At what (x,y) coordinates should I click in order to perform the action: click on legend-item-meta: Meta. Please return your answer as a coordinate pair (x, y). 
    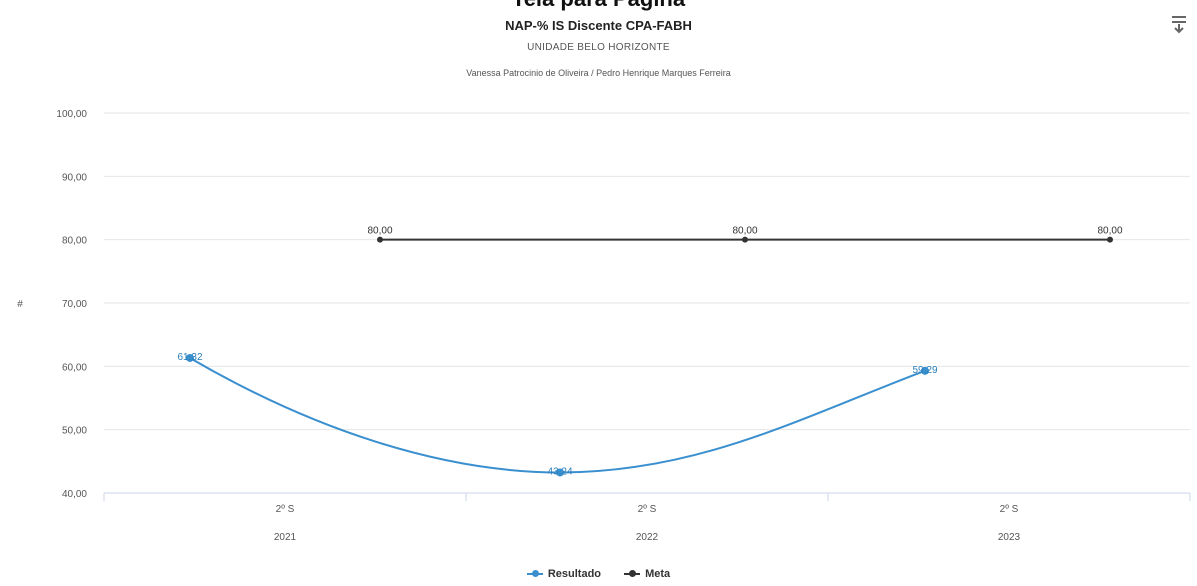
    Looking at the image, I should click on (647, 574).